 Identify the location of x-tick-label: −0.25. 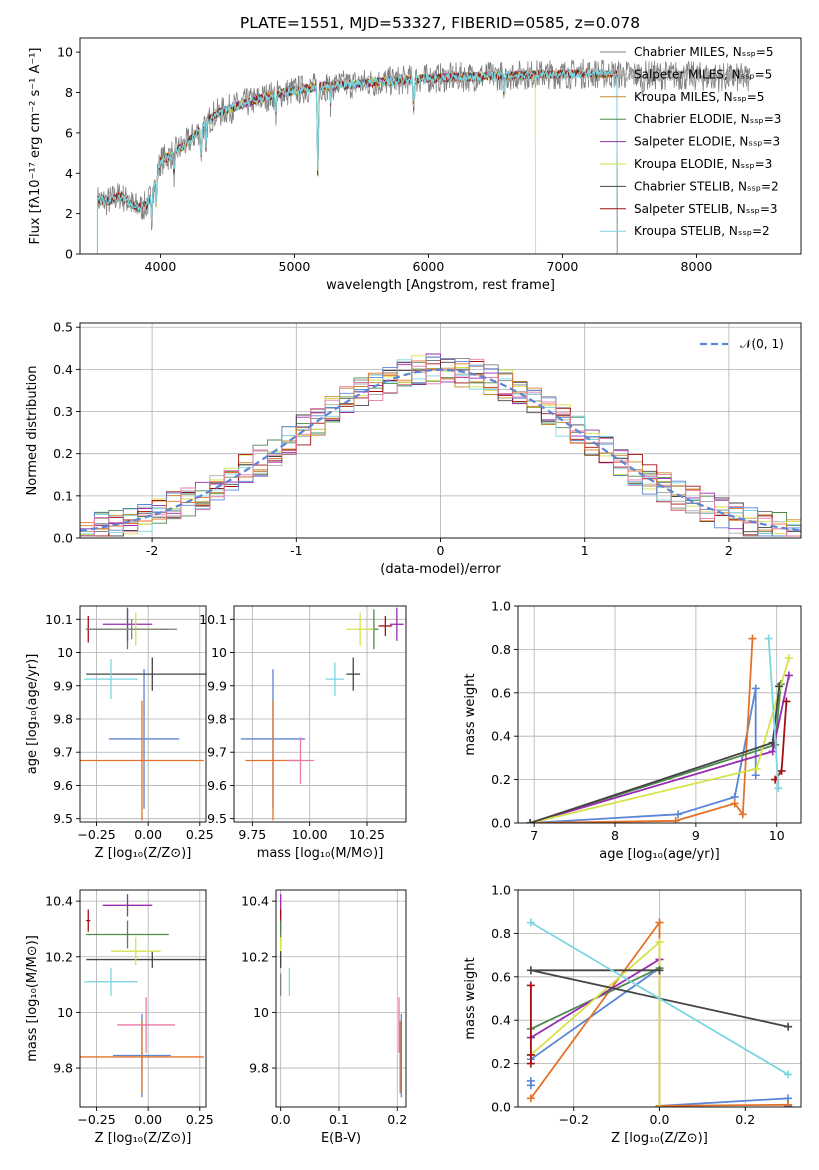
(96, 834).